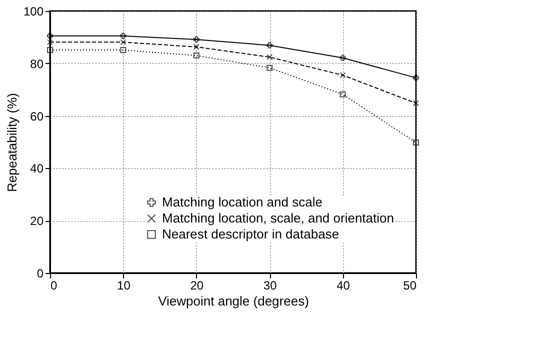 The image size is (550, 346). Describe the element at coordinates (251, 234) in the screenshot. I see `legend-label: Nearest descriptor in database` at that location.